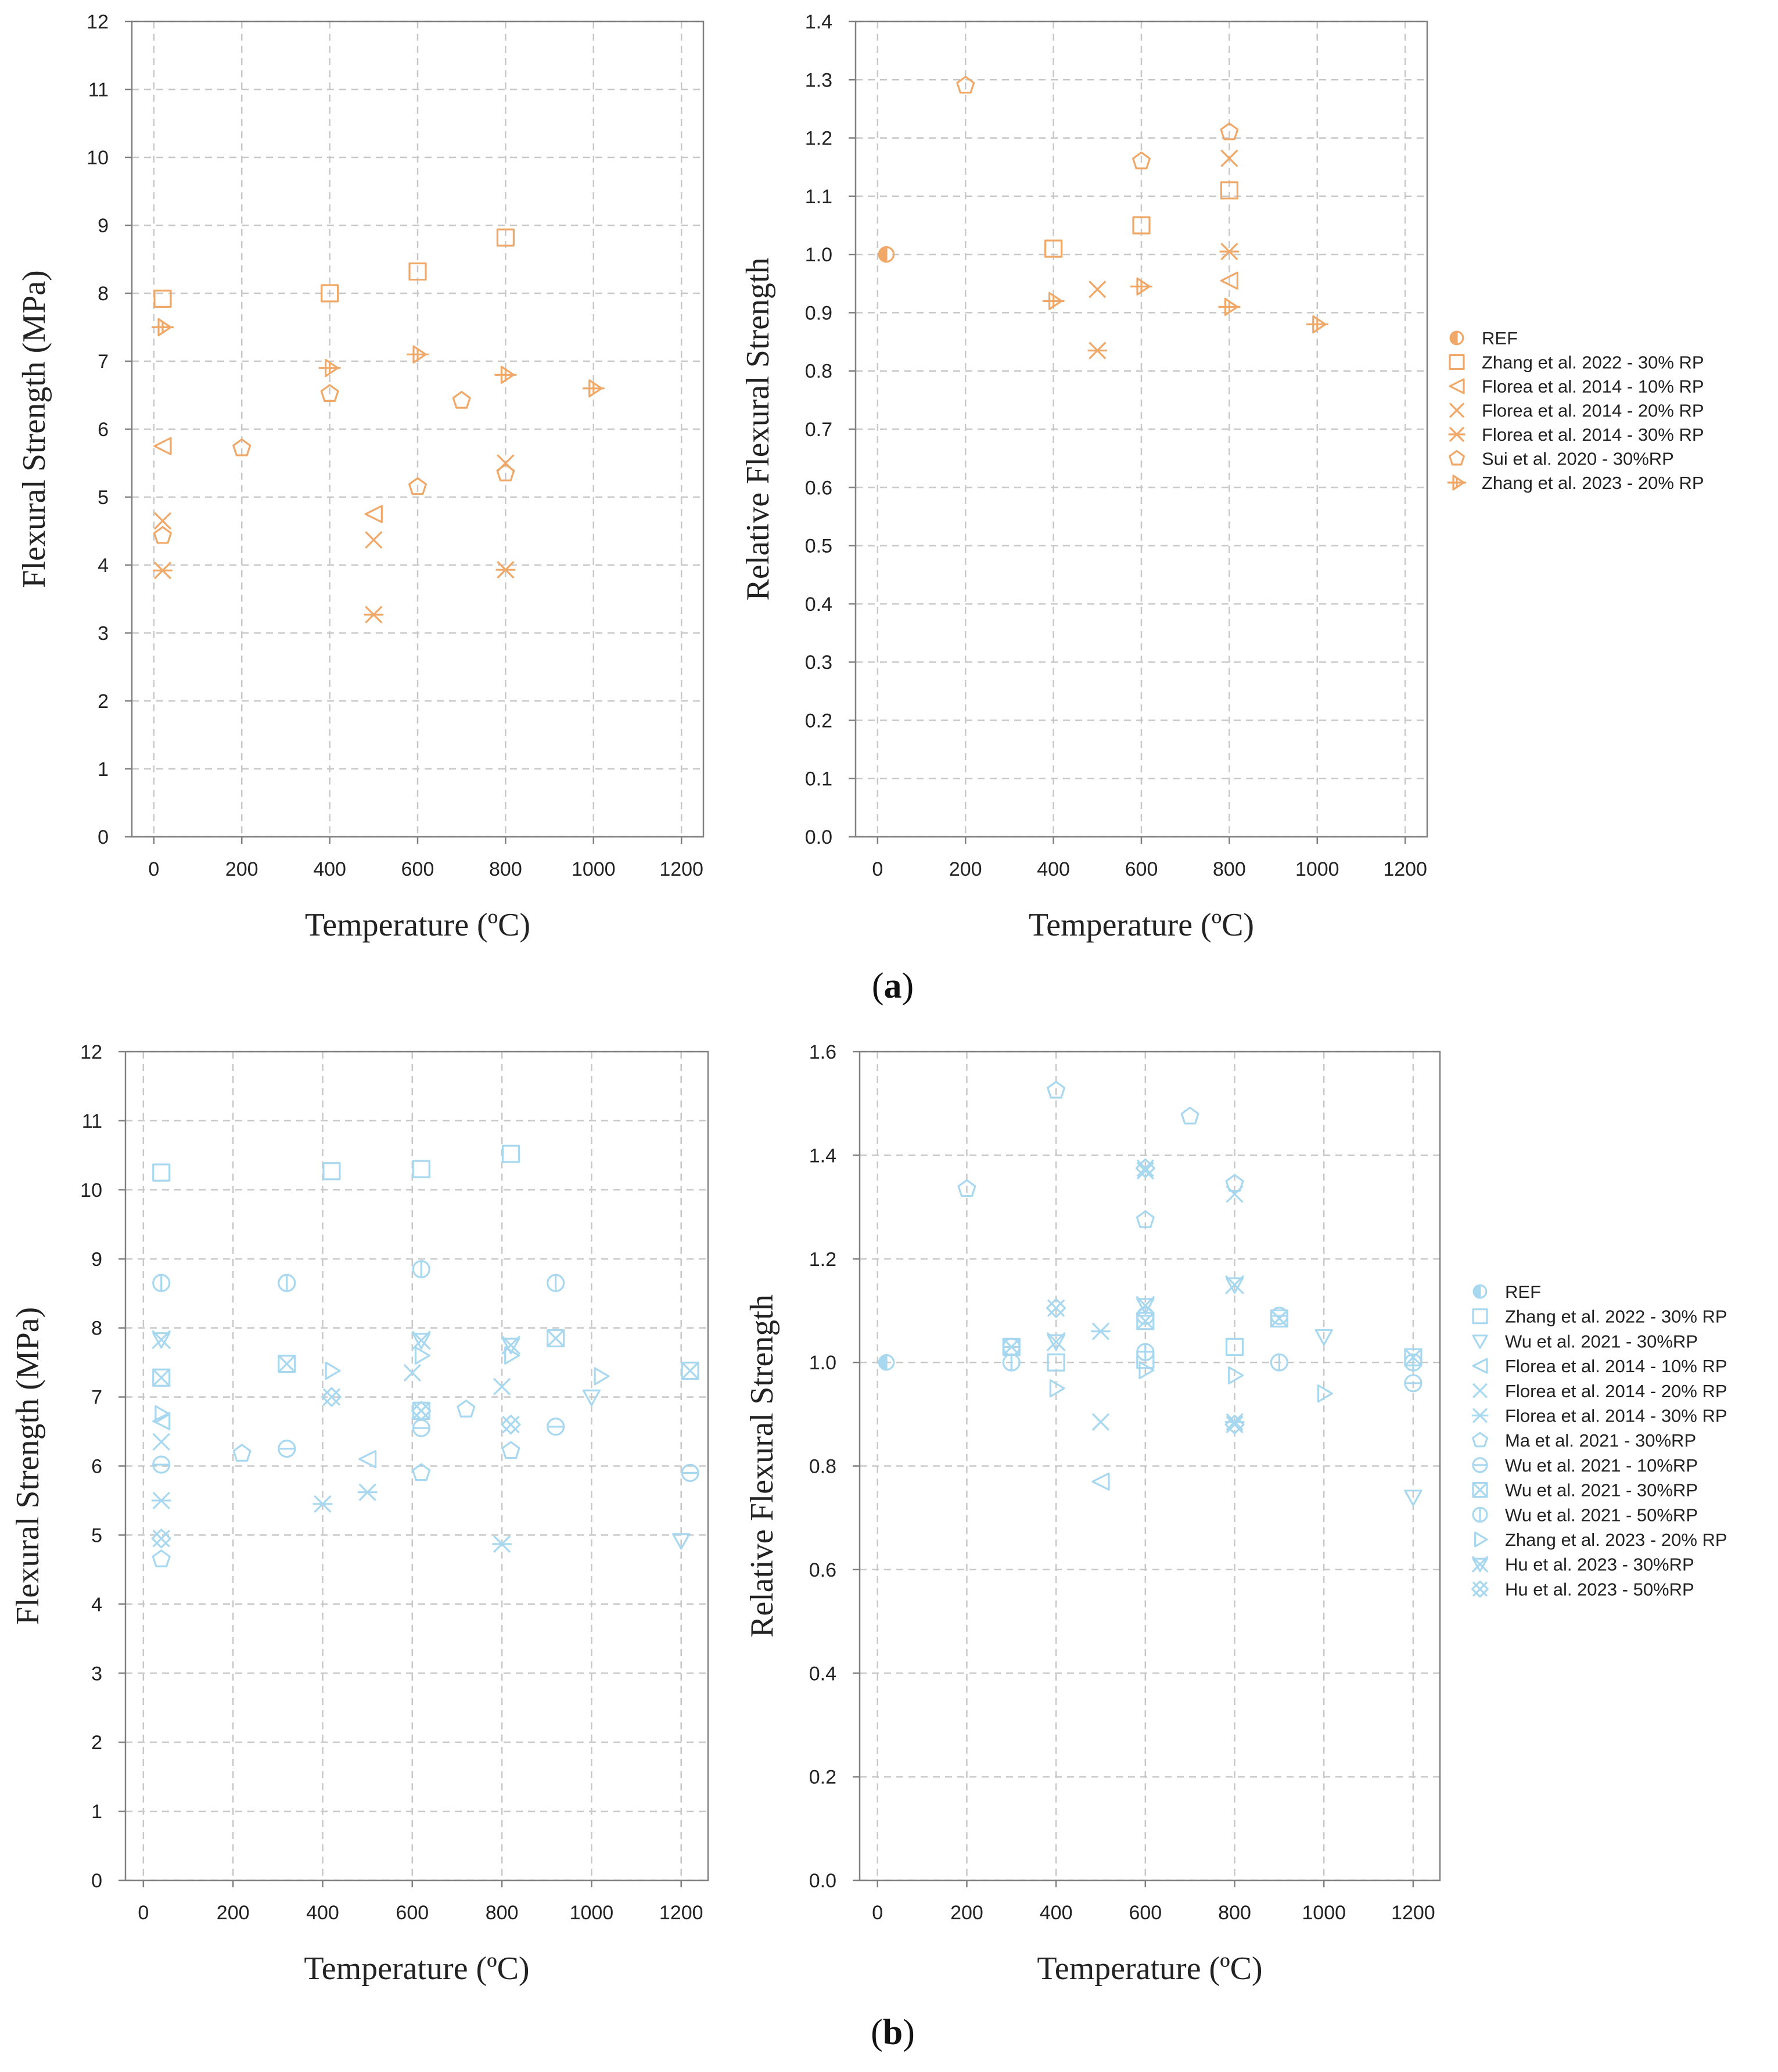 The height and width of the screenshot is (2072, 1778). What do you see at coordinates (1578, 459) in the screenshot?
I see `legend-label: Sui et al. 2020 - 30%RP` at bounding box center [1578, 459].